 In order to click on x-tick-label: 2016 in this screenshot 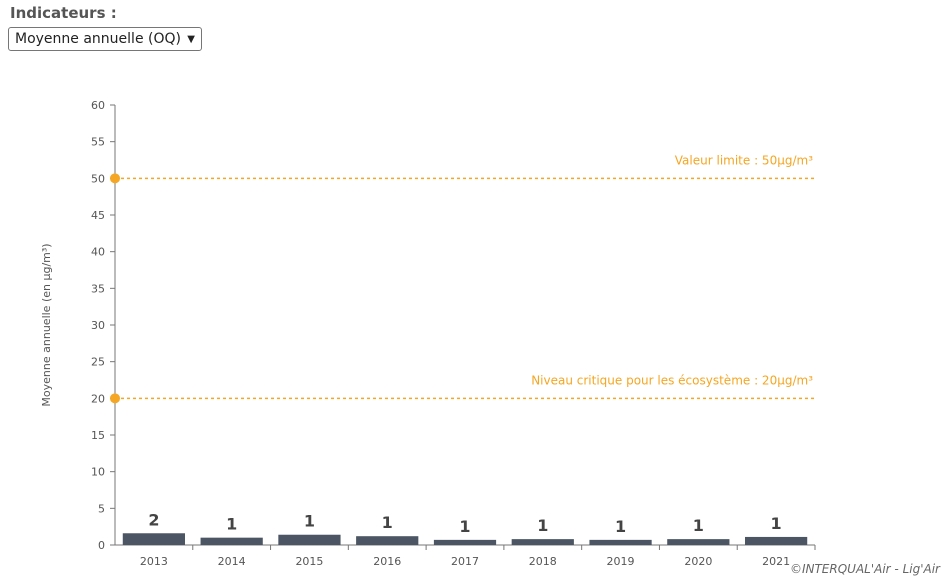, I will do `click(387, 561)`.